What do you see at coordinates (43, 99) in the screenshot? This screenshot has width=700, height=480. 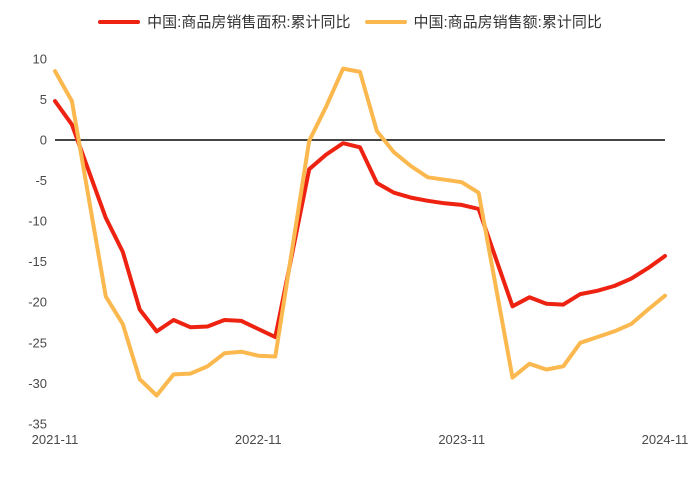 I see `y-axis-tick-label: 5` at bounding box center [43, 99].